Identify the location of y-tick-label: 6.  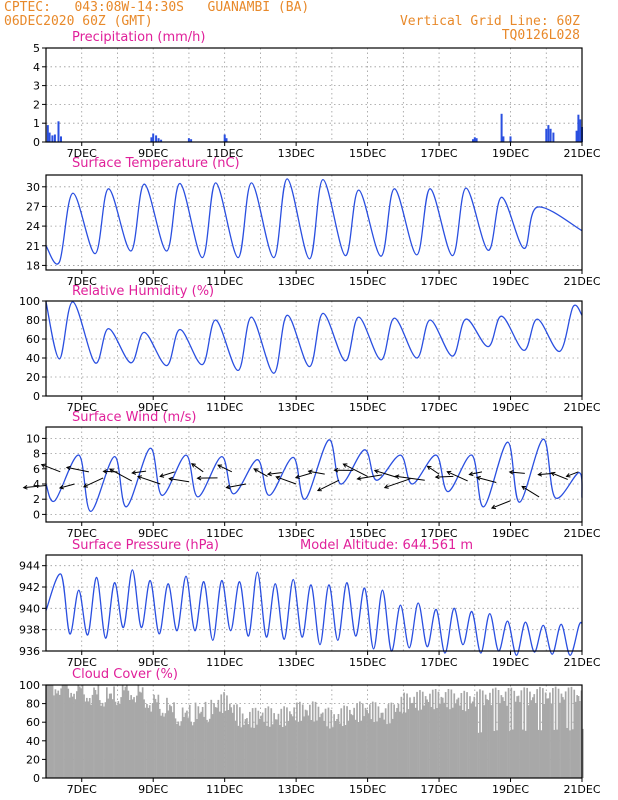
(36, 469).